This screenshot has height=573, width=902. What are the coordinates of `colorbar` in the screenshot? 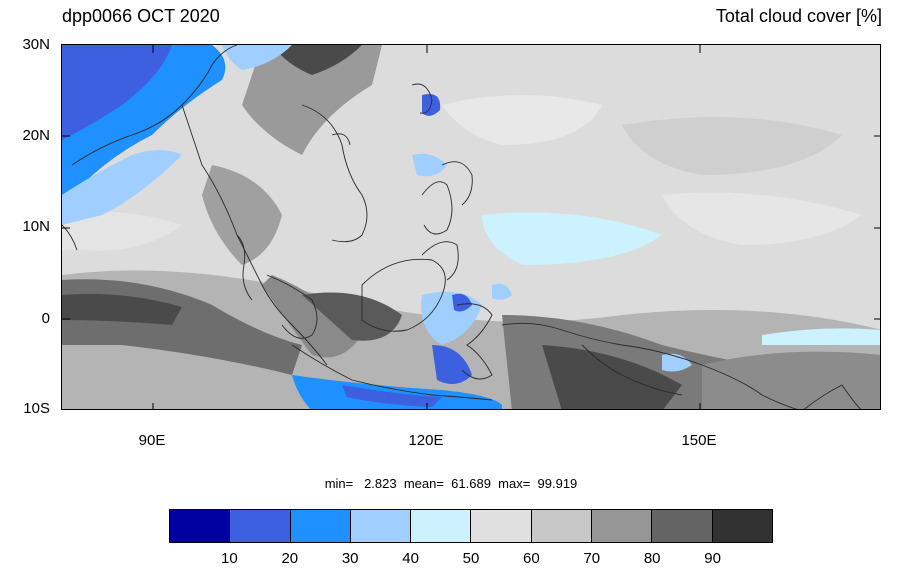 It's located at (471, 526).